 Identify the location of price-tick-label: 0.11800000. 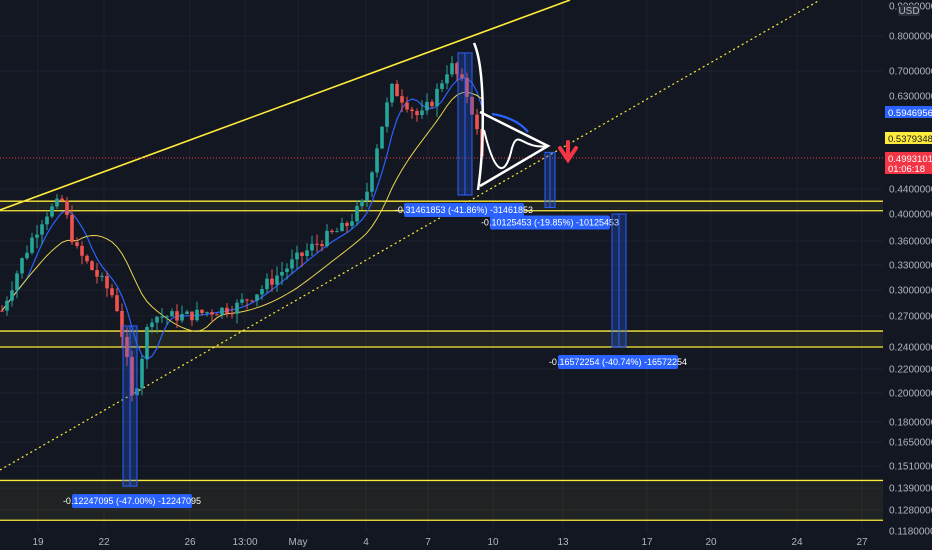
(910, 532).